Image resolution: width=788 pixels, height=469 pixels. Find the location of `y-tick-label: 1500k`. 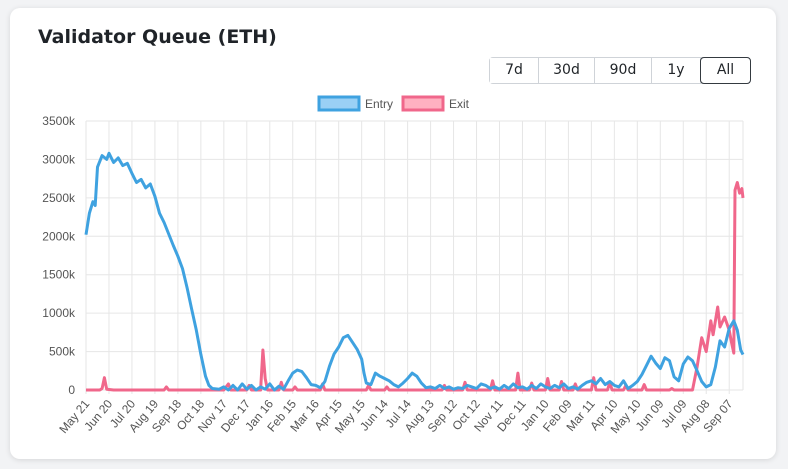

y-tick-label: 1500k is located at coordinates (59, 275).